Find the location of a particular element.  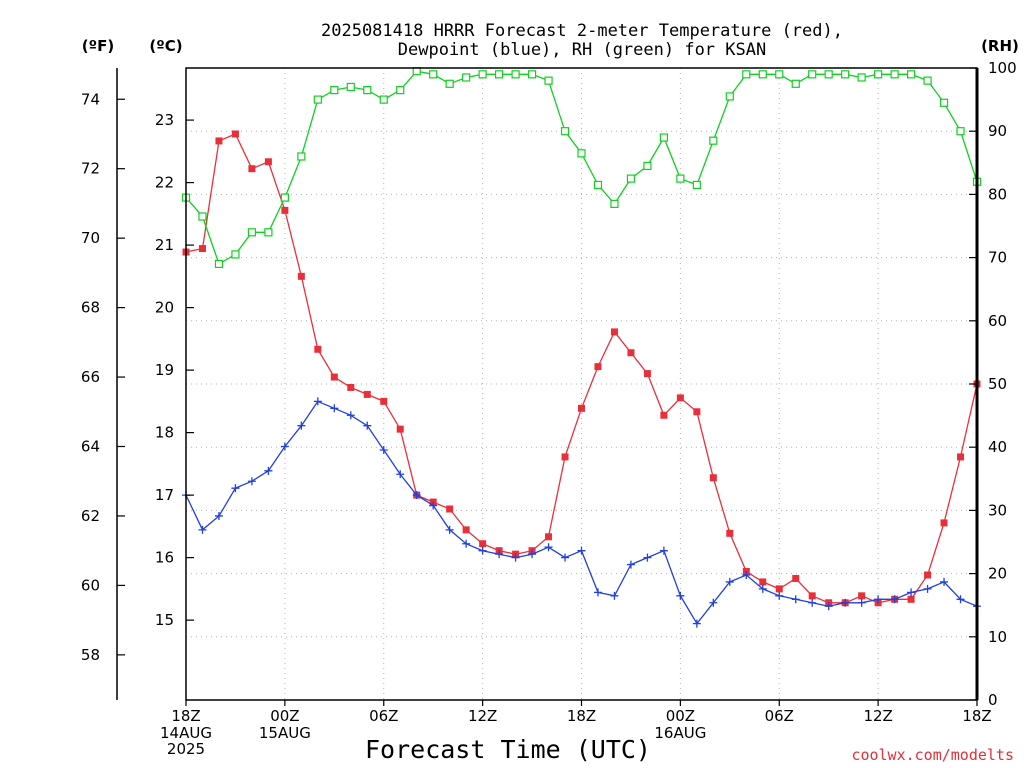

rh-tick-label: 70 is located at coordinates (997, 258).